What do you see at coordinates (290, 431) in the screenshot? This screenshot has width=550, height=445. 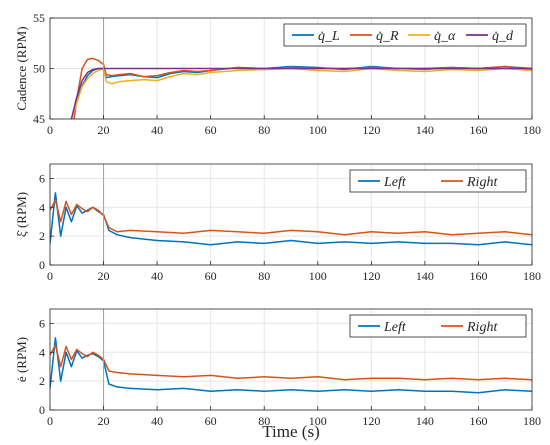 I see `x-axis-label: Time (s)` at bounding box center [290, 431].